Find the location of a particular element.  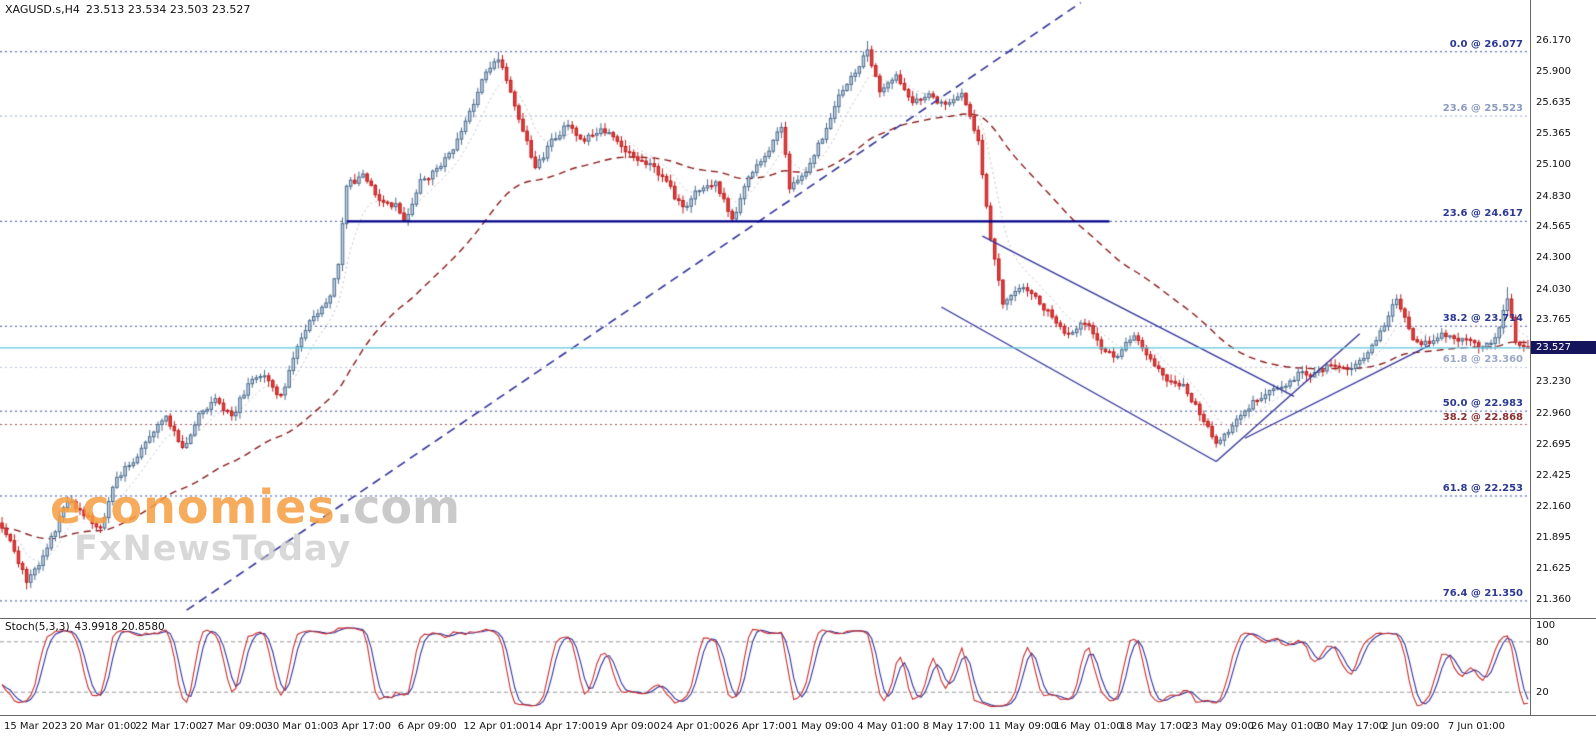

time-axis-label: 2 Jun 09:00 is located at coordinates (1411, 726).